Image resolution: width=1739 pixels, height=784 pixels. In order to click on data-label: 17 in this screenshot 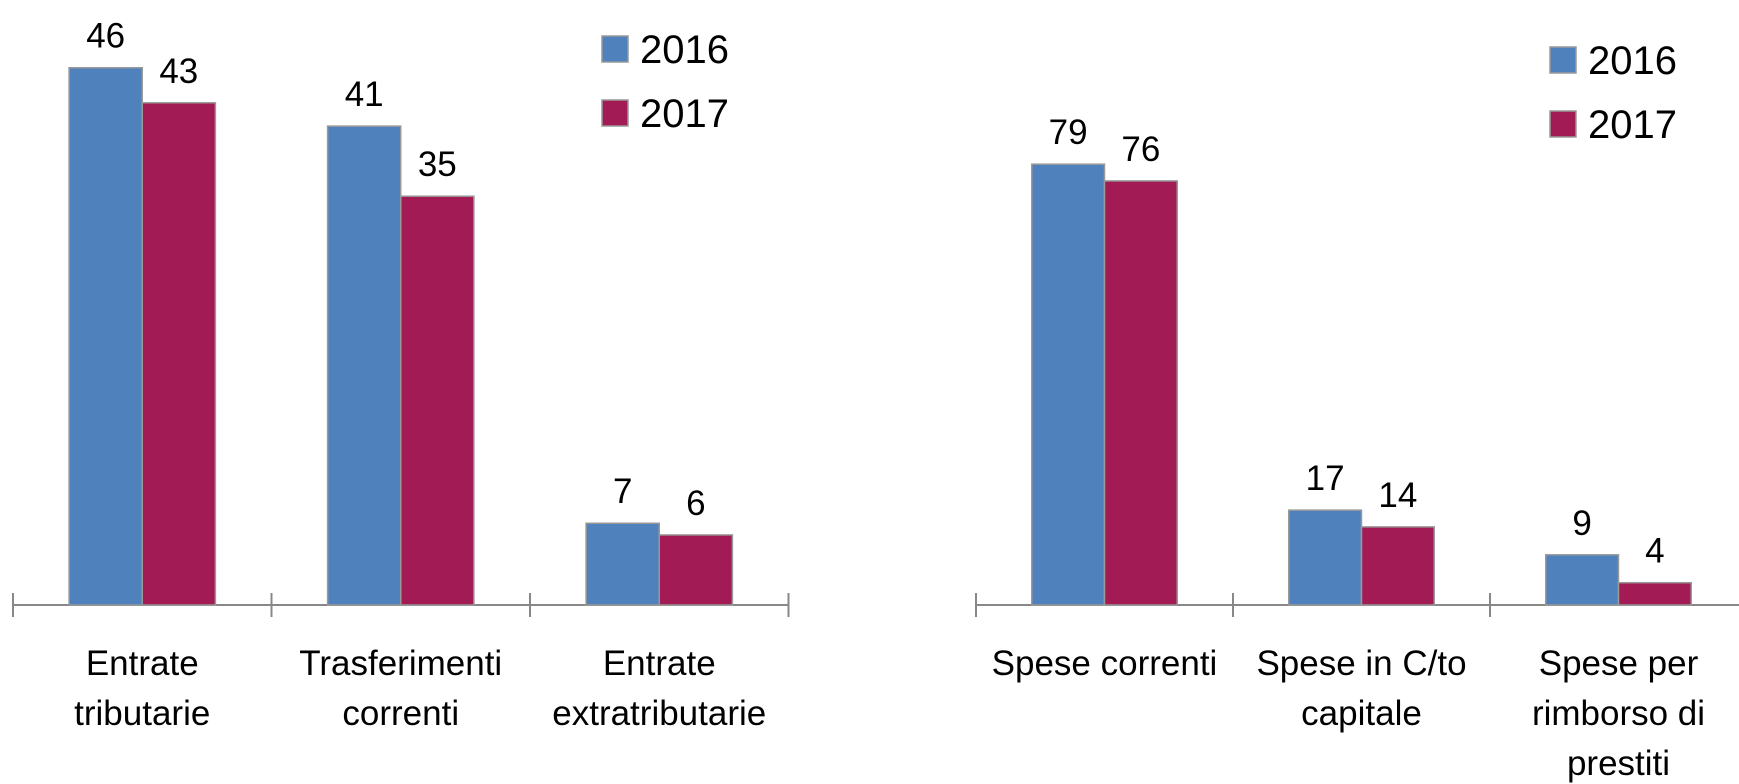, I will do `click(1325, 478)`.